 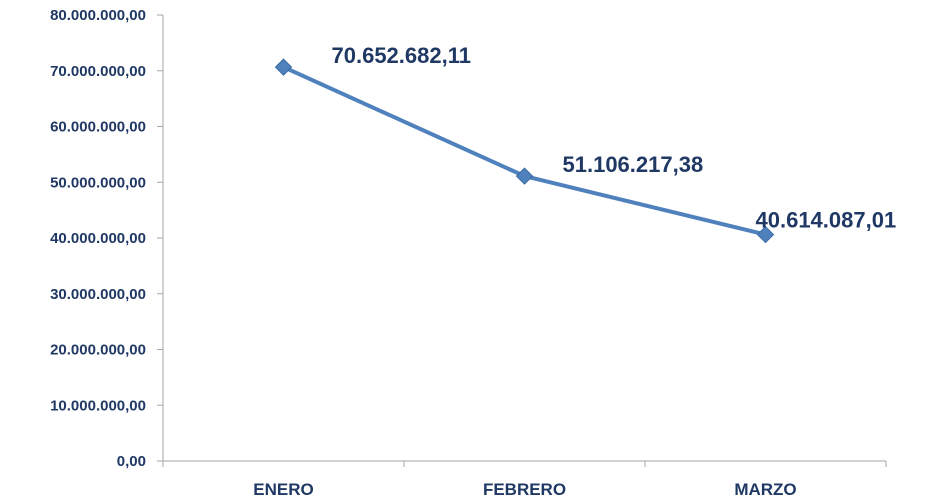 What do you see at coordinates (524, 489) in the screenshot?
I see `x-category-label: FEBRERO` at bounding box center [524, 489].